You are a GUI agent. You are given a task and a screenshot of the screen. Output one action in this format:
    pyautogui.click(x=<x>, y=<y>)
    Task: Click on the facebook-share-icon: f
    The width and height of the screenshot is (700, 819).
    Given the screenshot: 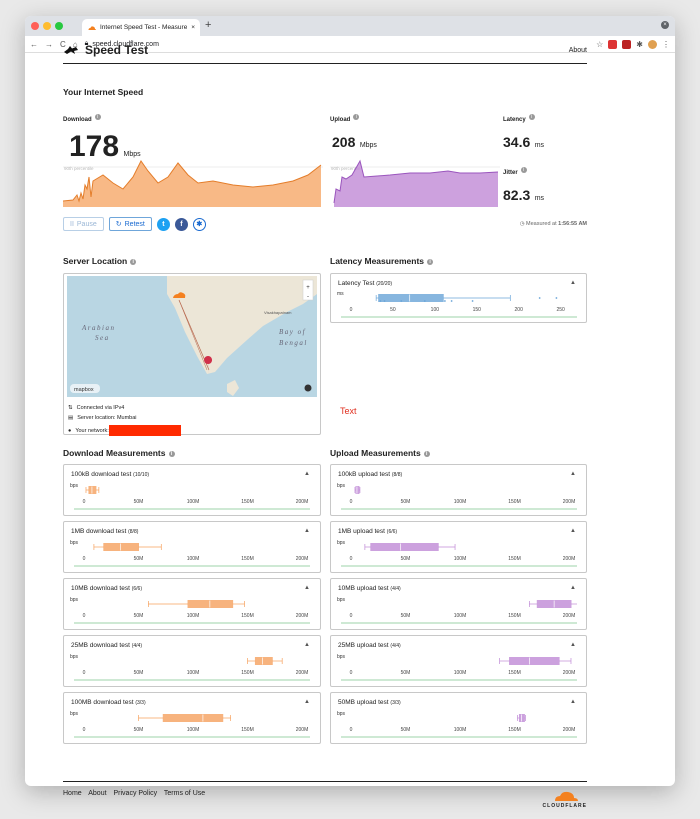 What is the action you would take?
    pyautogui.click(x=181, y=224)
    